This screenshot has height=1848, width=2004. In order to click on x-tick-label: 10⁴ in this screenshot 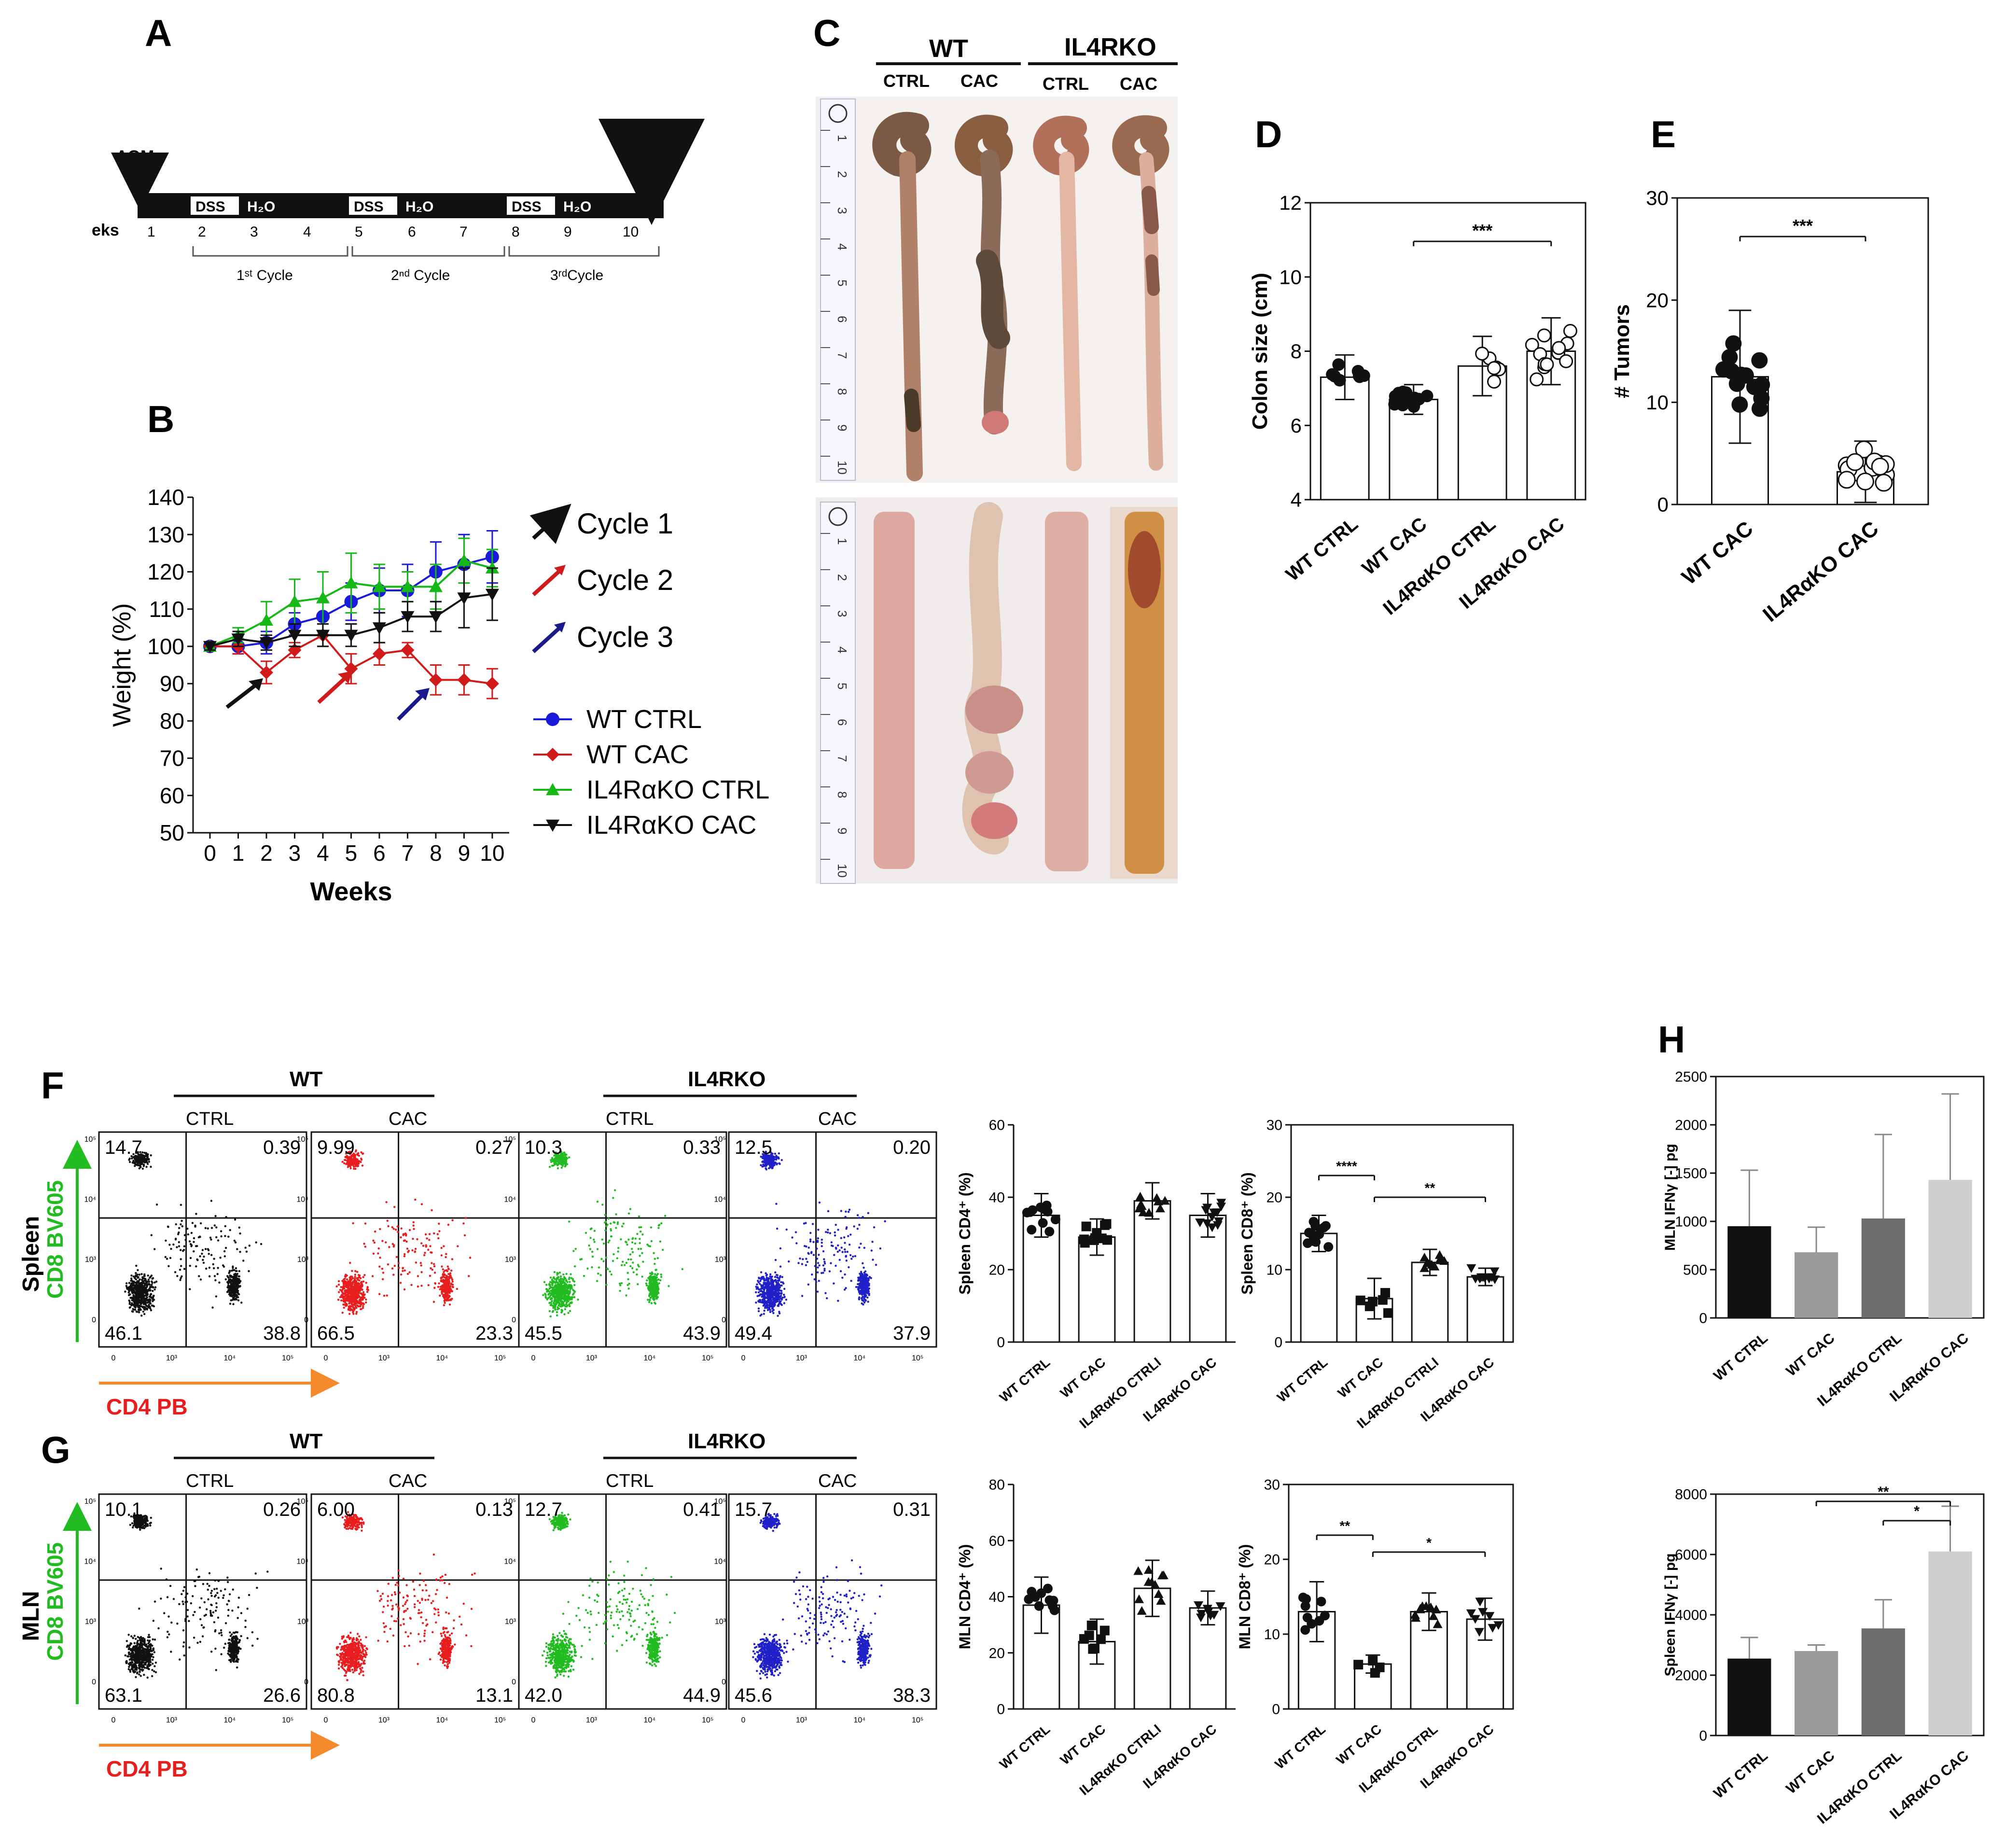, I will do `click(649, 1358)`.